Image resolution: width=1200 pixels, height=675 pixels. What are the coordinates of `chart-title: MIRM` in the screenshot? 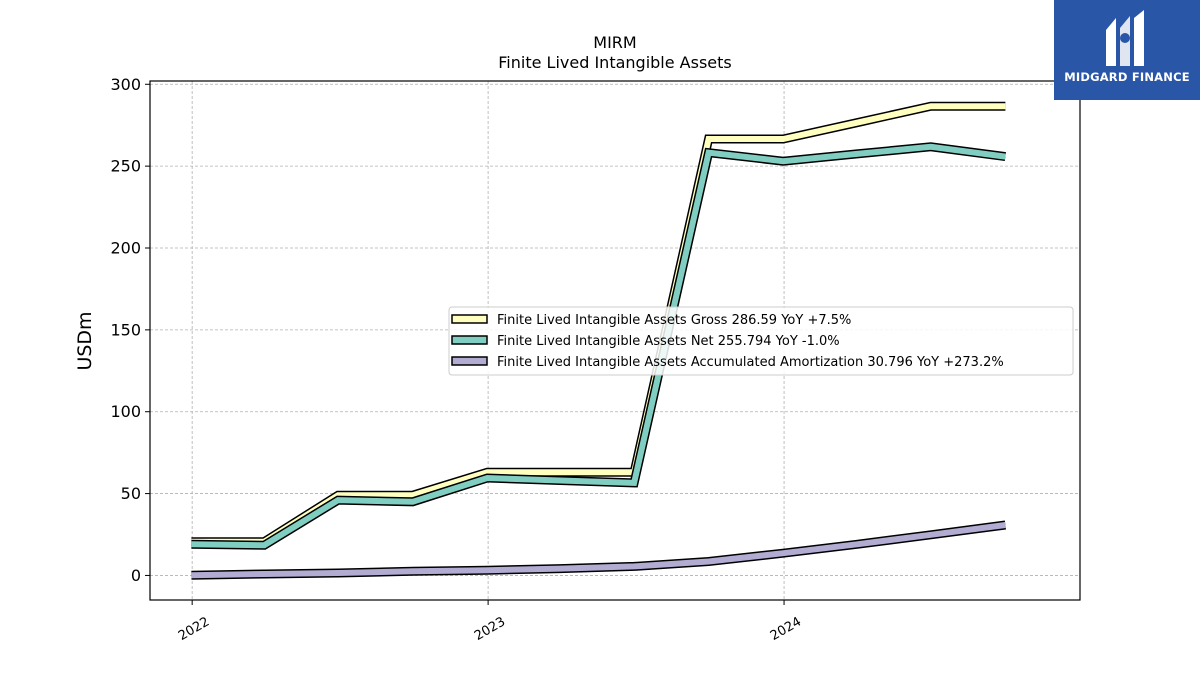 It's located at (614, 42).